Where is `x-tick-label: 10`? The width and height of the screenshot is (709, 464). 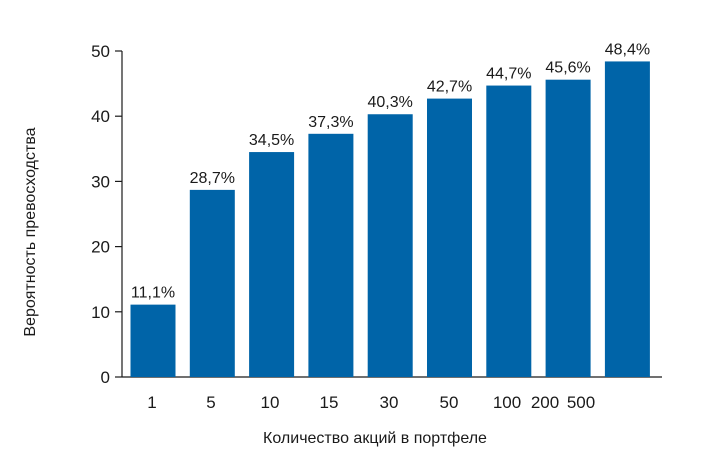 x-tick-label: 10 is located at coordinates (270, 402).